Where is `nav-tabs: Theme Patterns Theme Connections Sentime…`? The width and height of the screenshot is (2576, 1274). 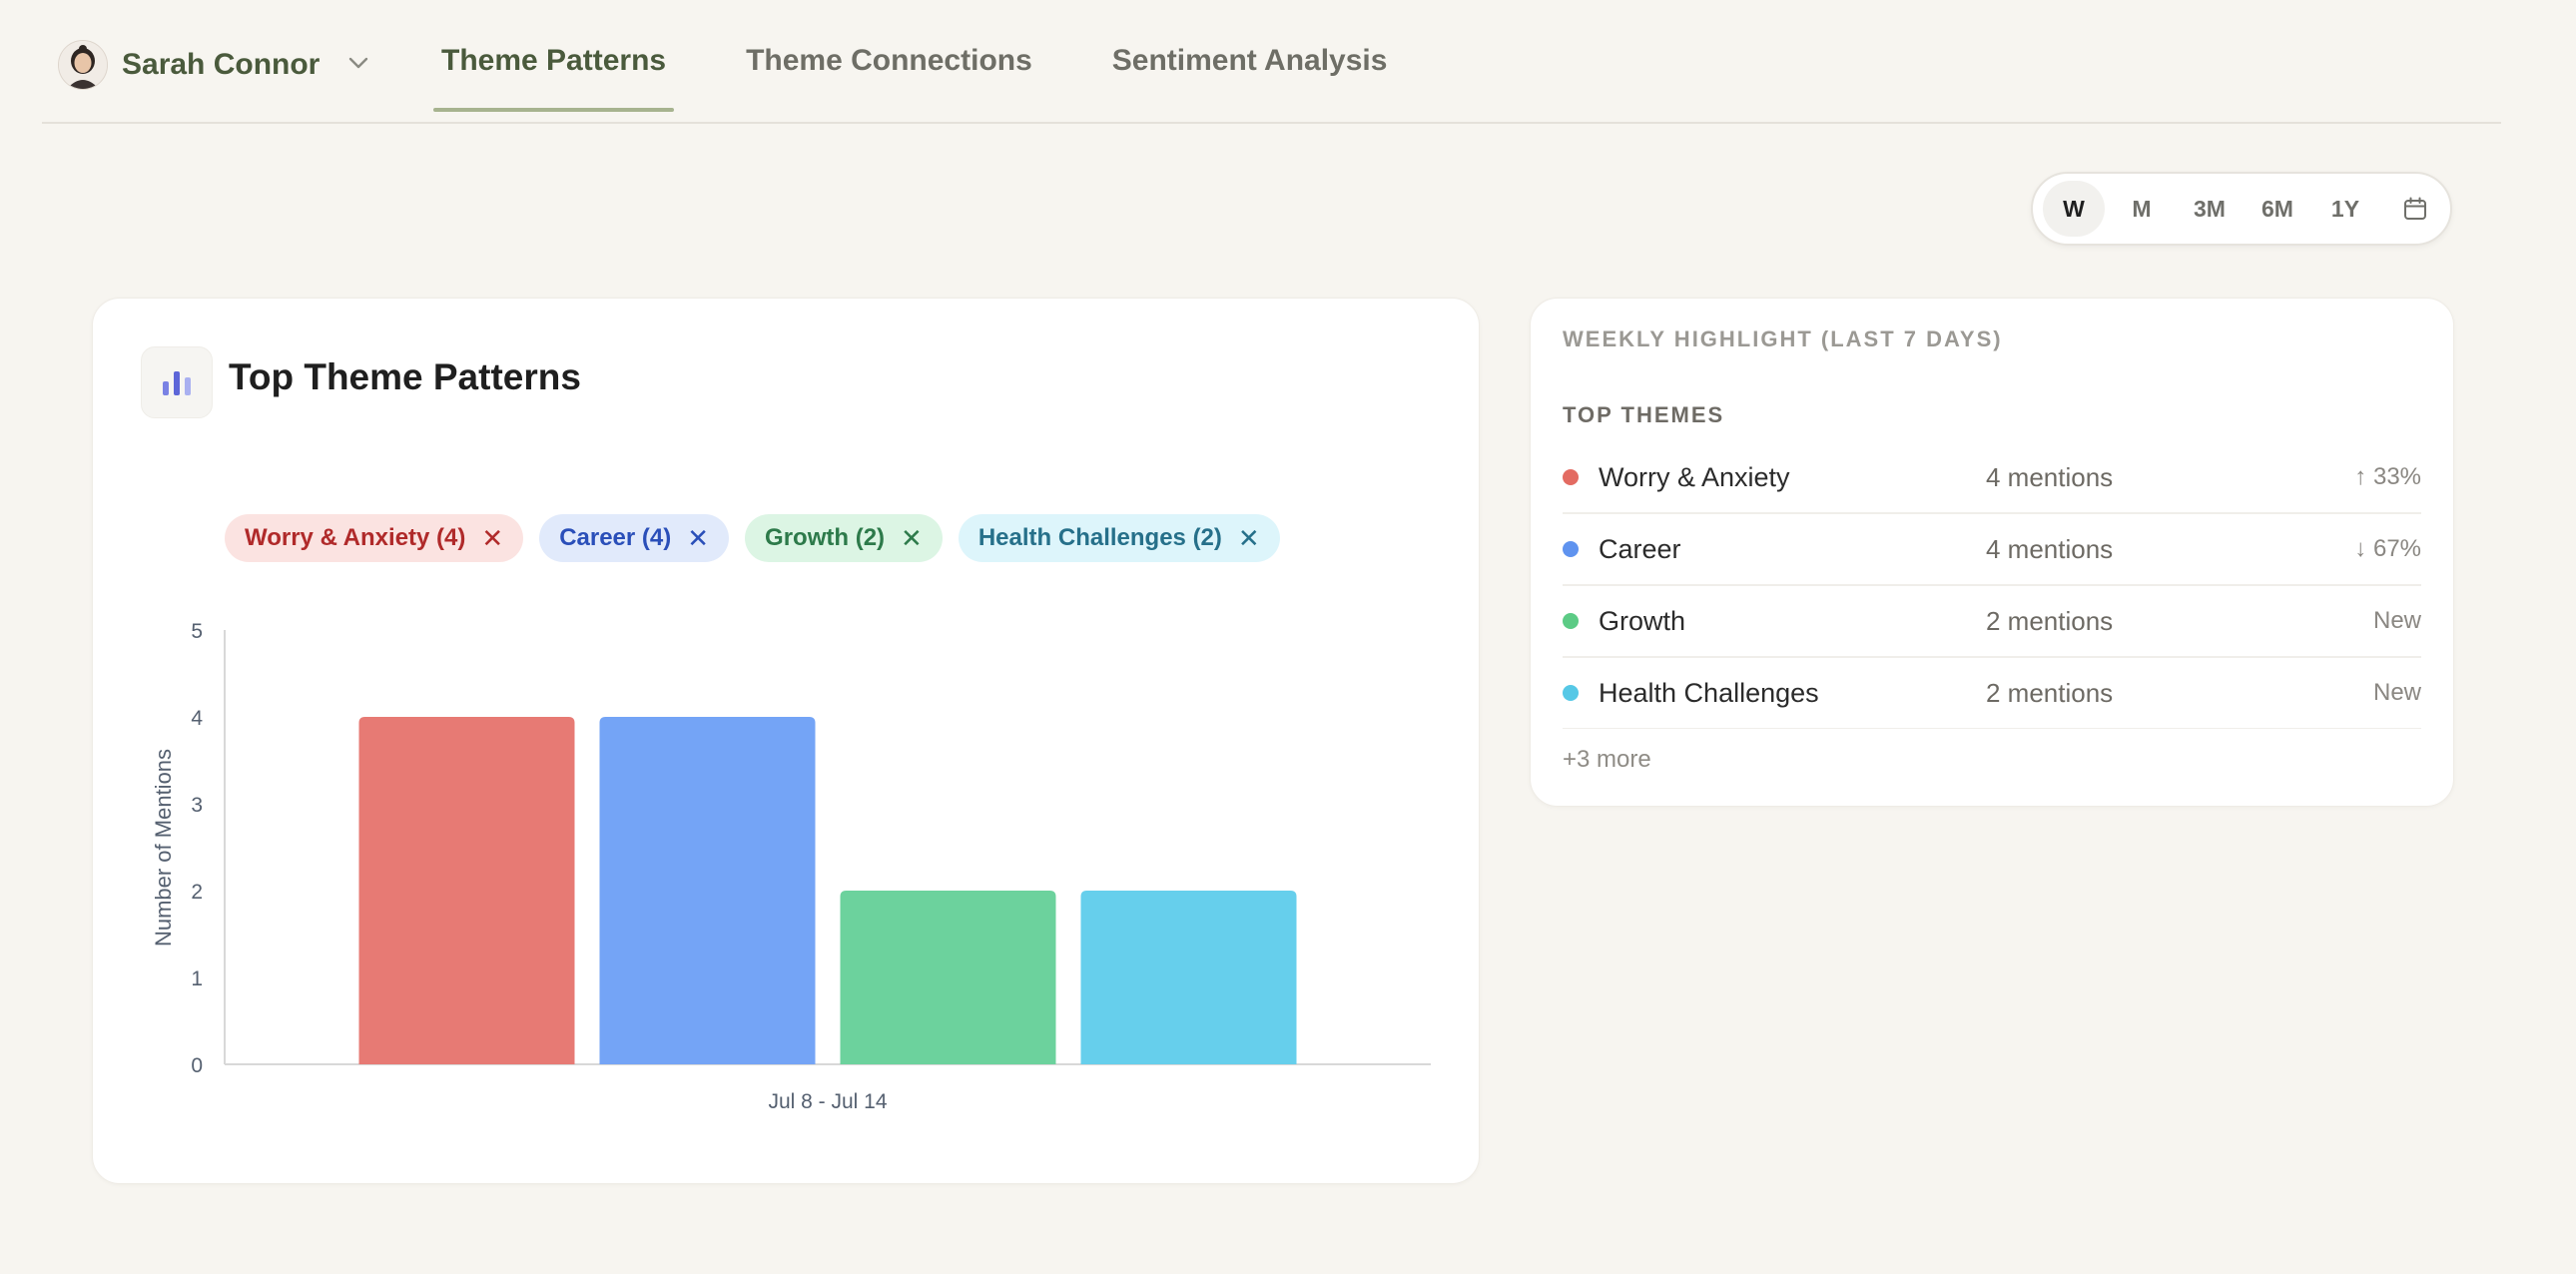 nav-tabs: Theme Patterns Theme Connections Sentime… is located at coordinates (946, 61).